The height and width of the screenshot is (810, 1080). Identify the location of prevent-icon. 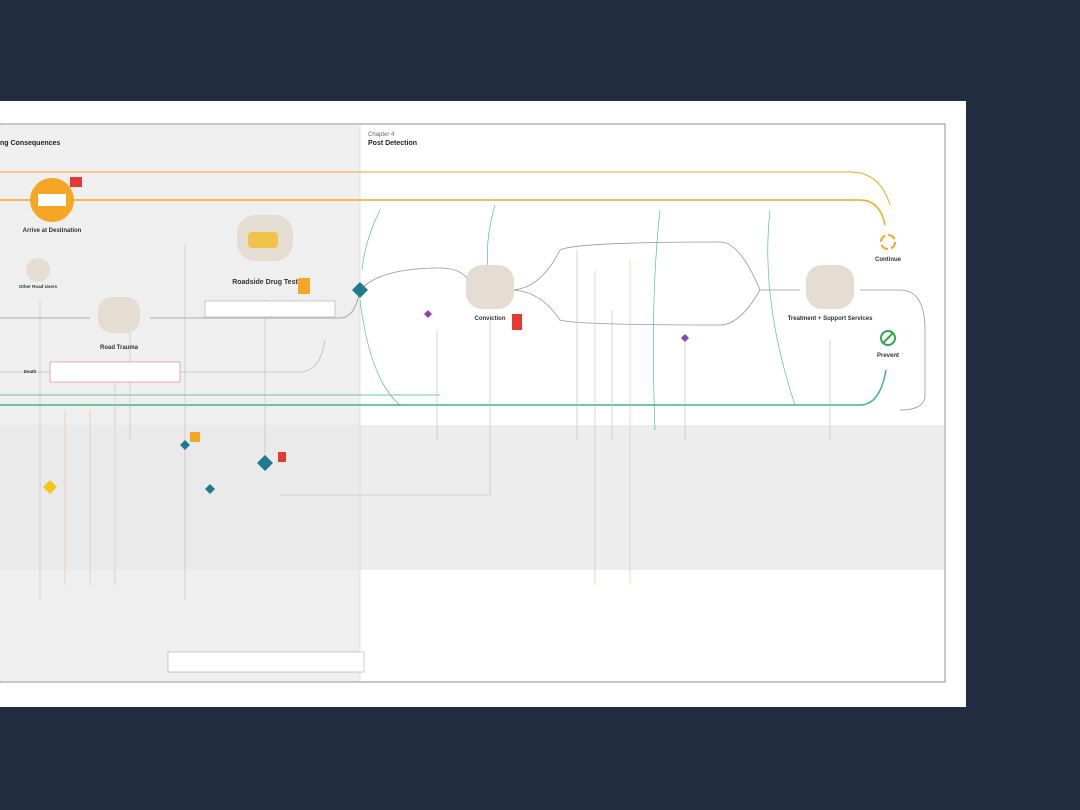
(888, 338).